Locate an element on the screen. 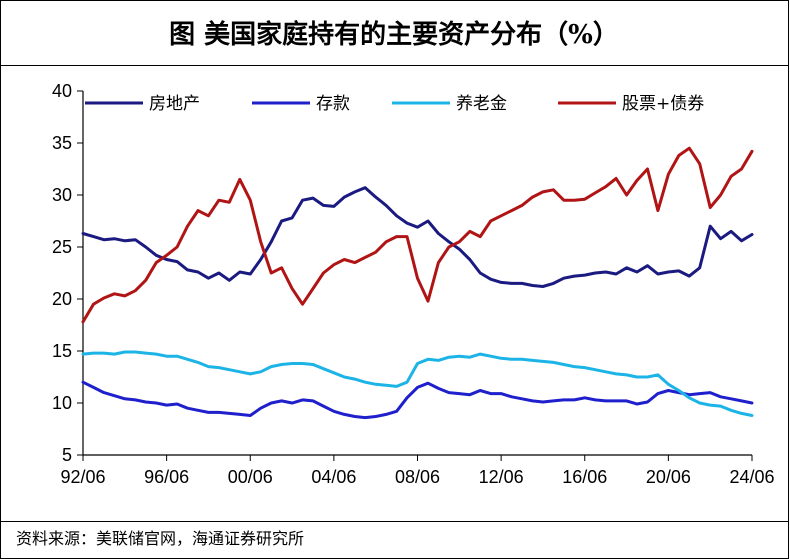  x-tick-label: 04/06 is located at coordinates (333, 477).